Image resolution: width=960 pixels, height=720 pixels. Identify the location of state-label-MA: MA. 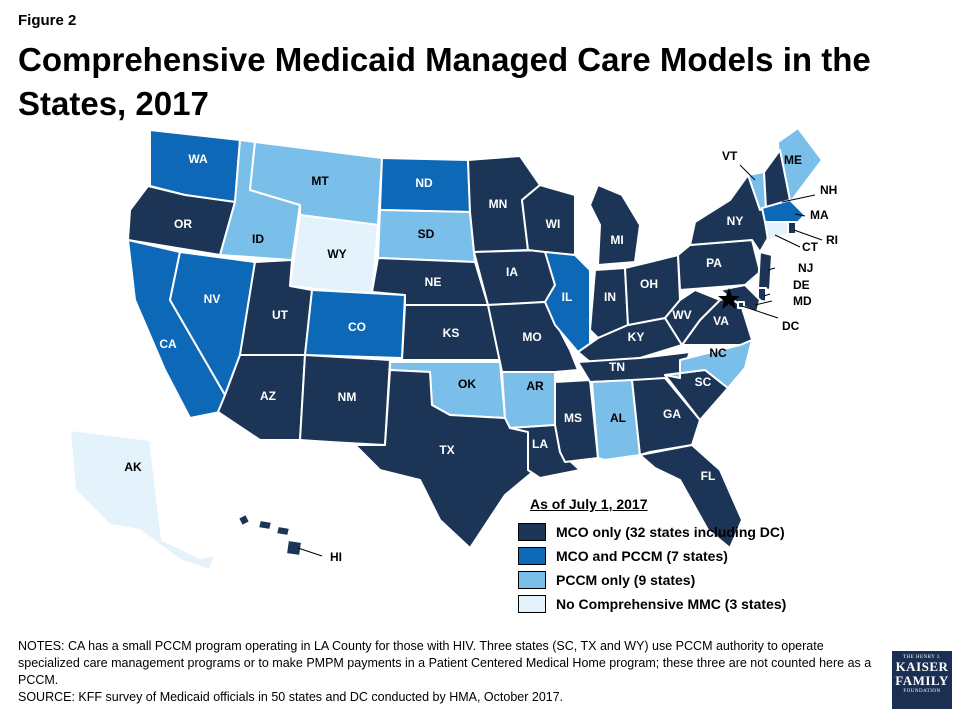
(819, 215).